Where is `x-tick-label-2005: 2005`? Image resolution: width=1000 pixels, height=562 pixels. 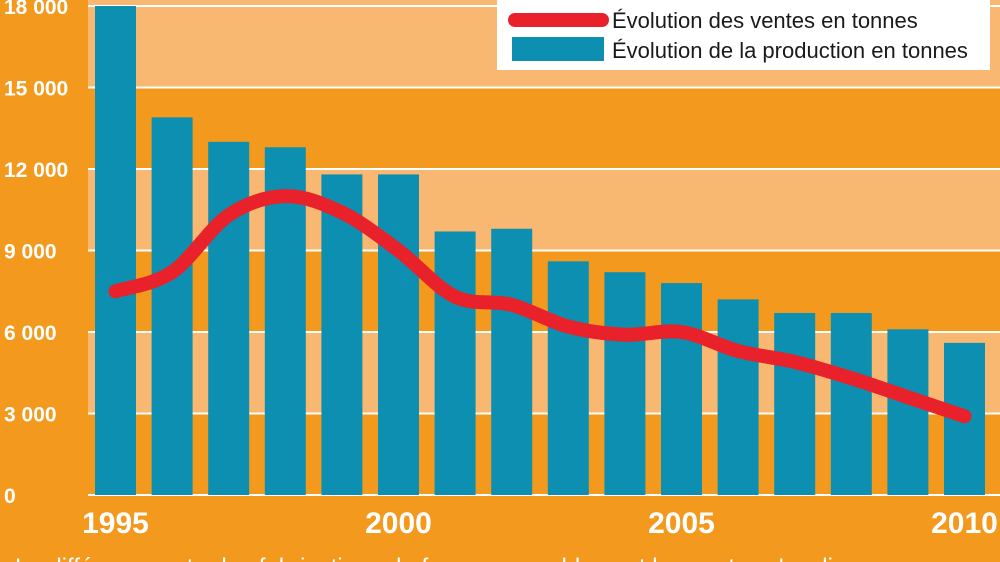
x-tick-label-2005: 2005 is located at coordinates (681, 523).